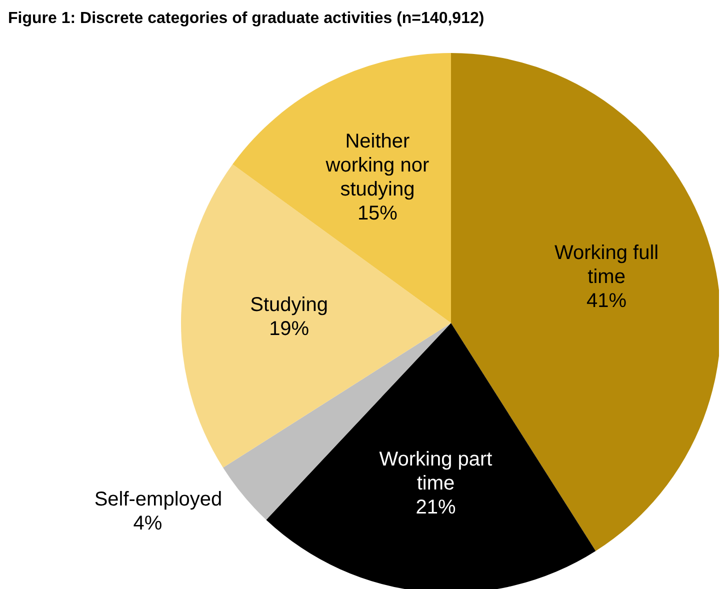  Describe the element at coordinates (606, 265) in the screenshot. I see `slice-label: Working full time` at that location.